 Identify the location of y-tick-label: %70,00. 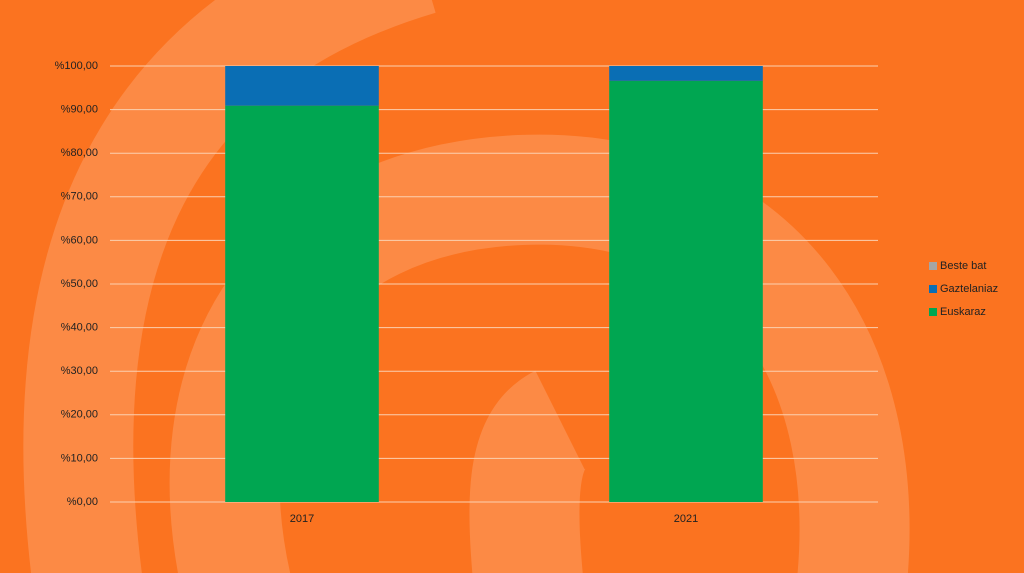
(79, 197).